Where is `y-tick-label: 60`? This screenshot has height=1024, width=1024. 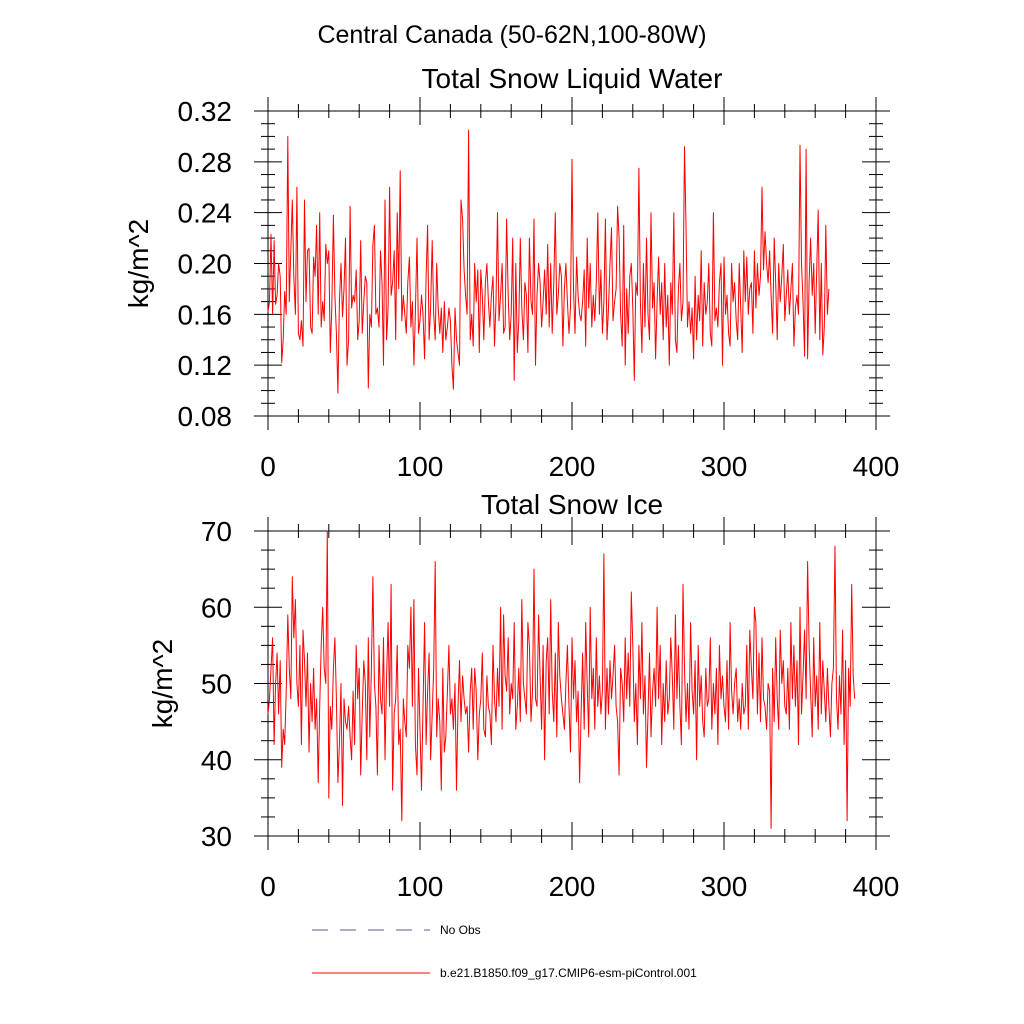 y-tick-label: 60 is located at coordinates (216, 607).